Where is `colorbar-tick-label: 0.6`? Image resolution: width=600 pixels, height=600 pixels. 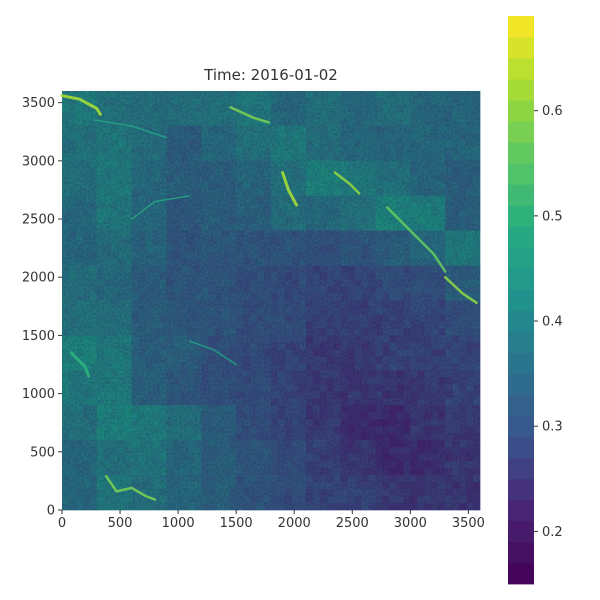
colorbar-tick-label: 0.6 is located at coordinates (552, 111).